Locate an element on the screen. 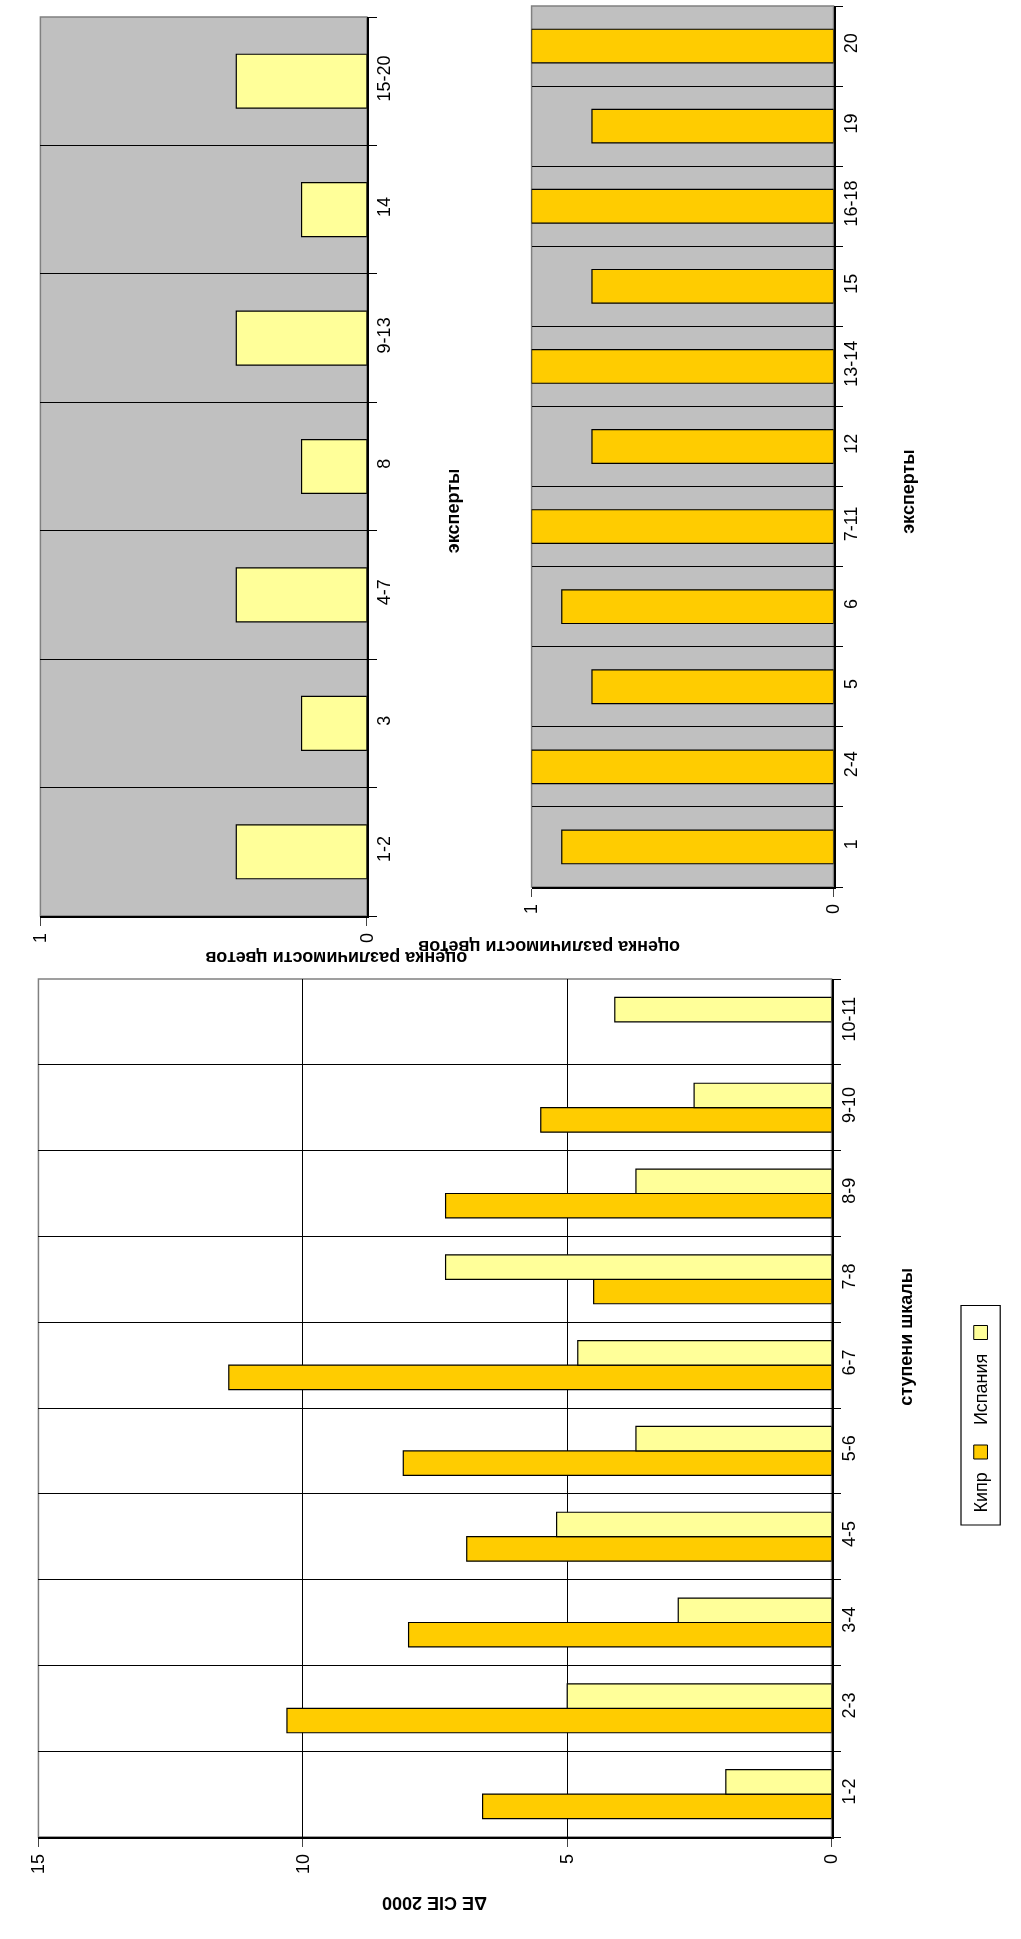 Image resolution: width=1021 pixels, height=1939 pixels. y-tick-label: 12 is located at coordinates (850, 443).